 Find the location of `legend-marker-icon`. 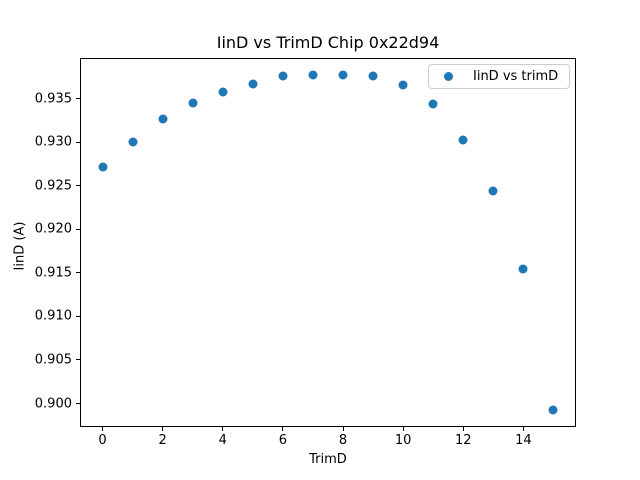

legend-marker-icon is located at coordinates (448, 76).